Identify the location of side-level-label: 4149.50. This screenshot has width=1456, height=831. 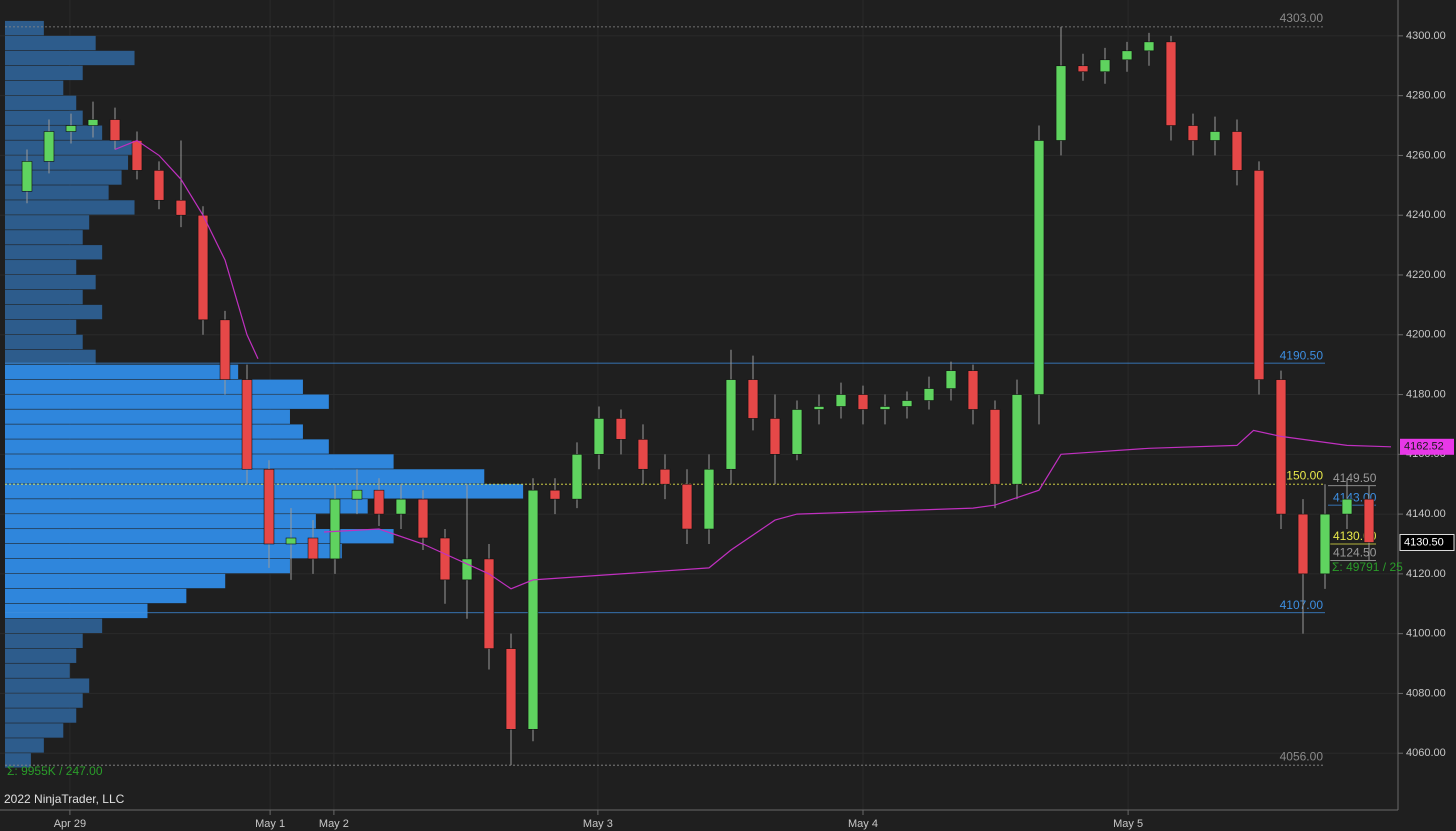
(1355, 478).